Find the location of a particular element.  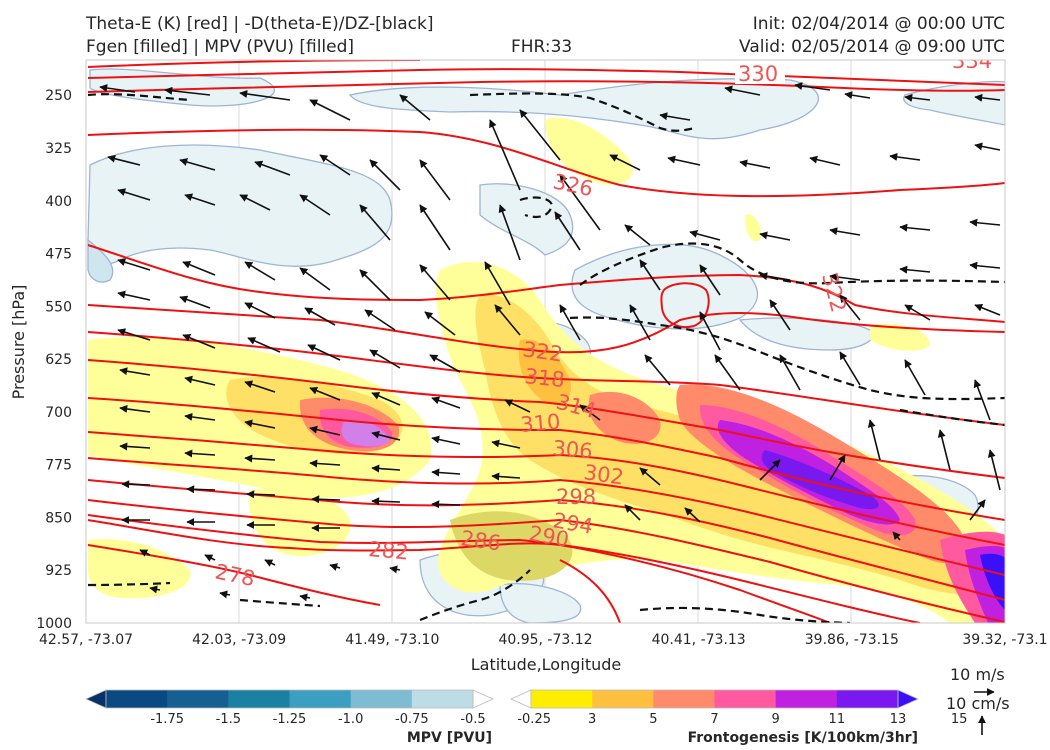

x-tick-label: 40.95, -73.12 is located at coordinates (545, 640).